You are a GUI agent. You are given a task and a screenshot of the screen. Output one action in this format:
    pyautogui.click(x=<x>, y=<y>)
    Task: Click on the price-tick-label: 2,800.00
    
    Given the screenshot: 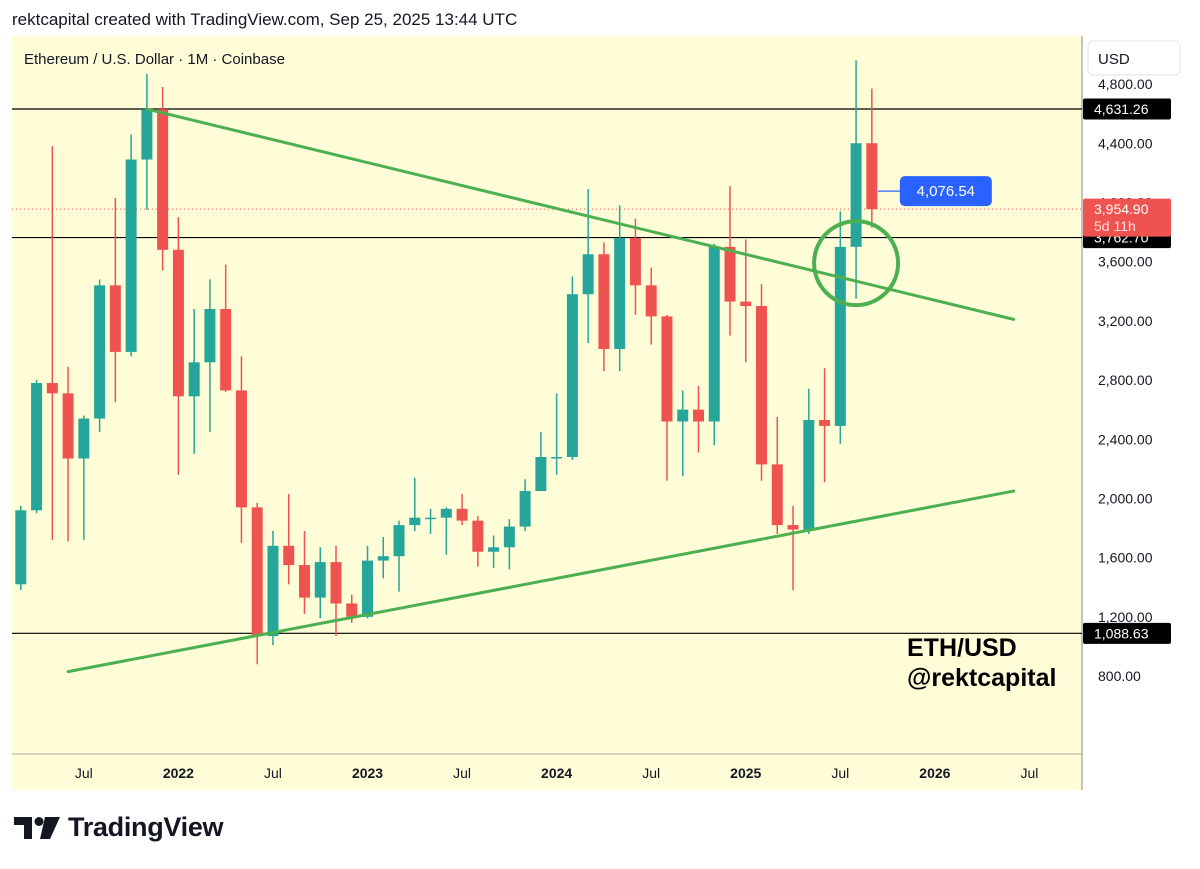 What is the action you would take?
    pyautogui.click(x=1125, y=380)
    